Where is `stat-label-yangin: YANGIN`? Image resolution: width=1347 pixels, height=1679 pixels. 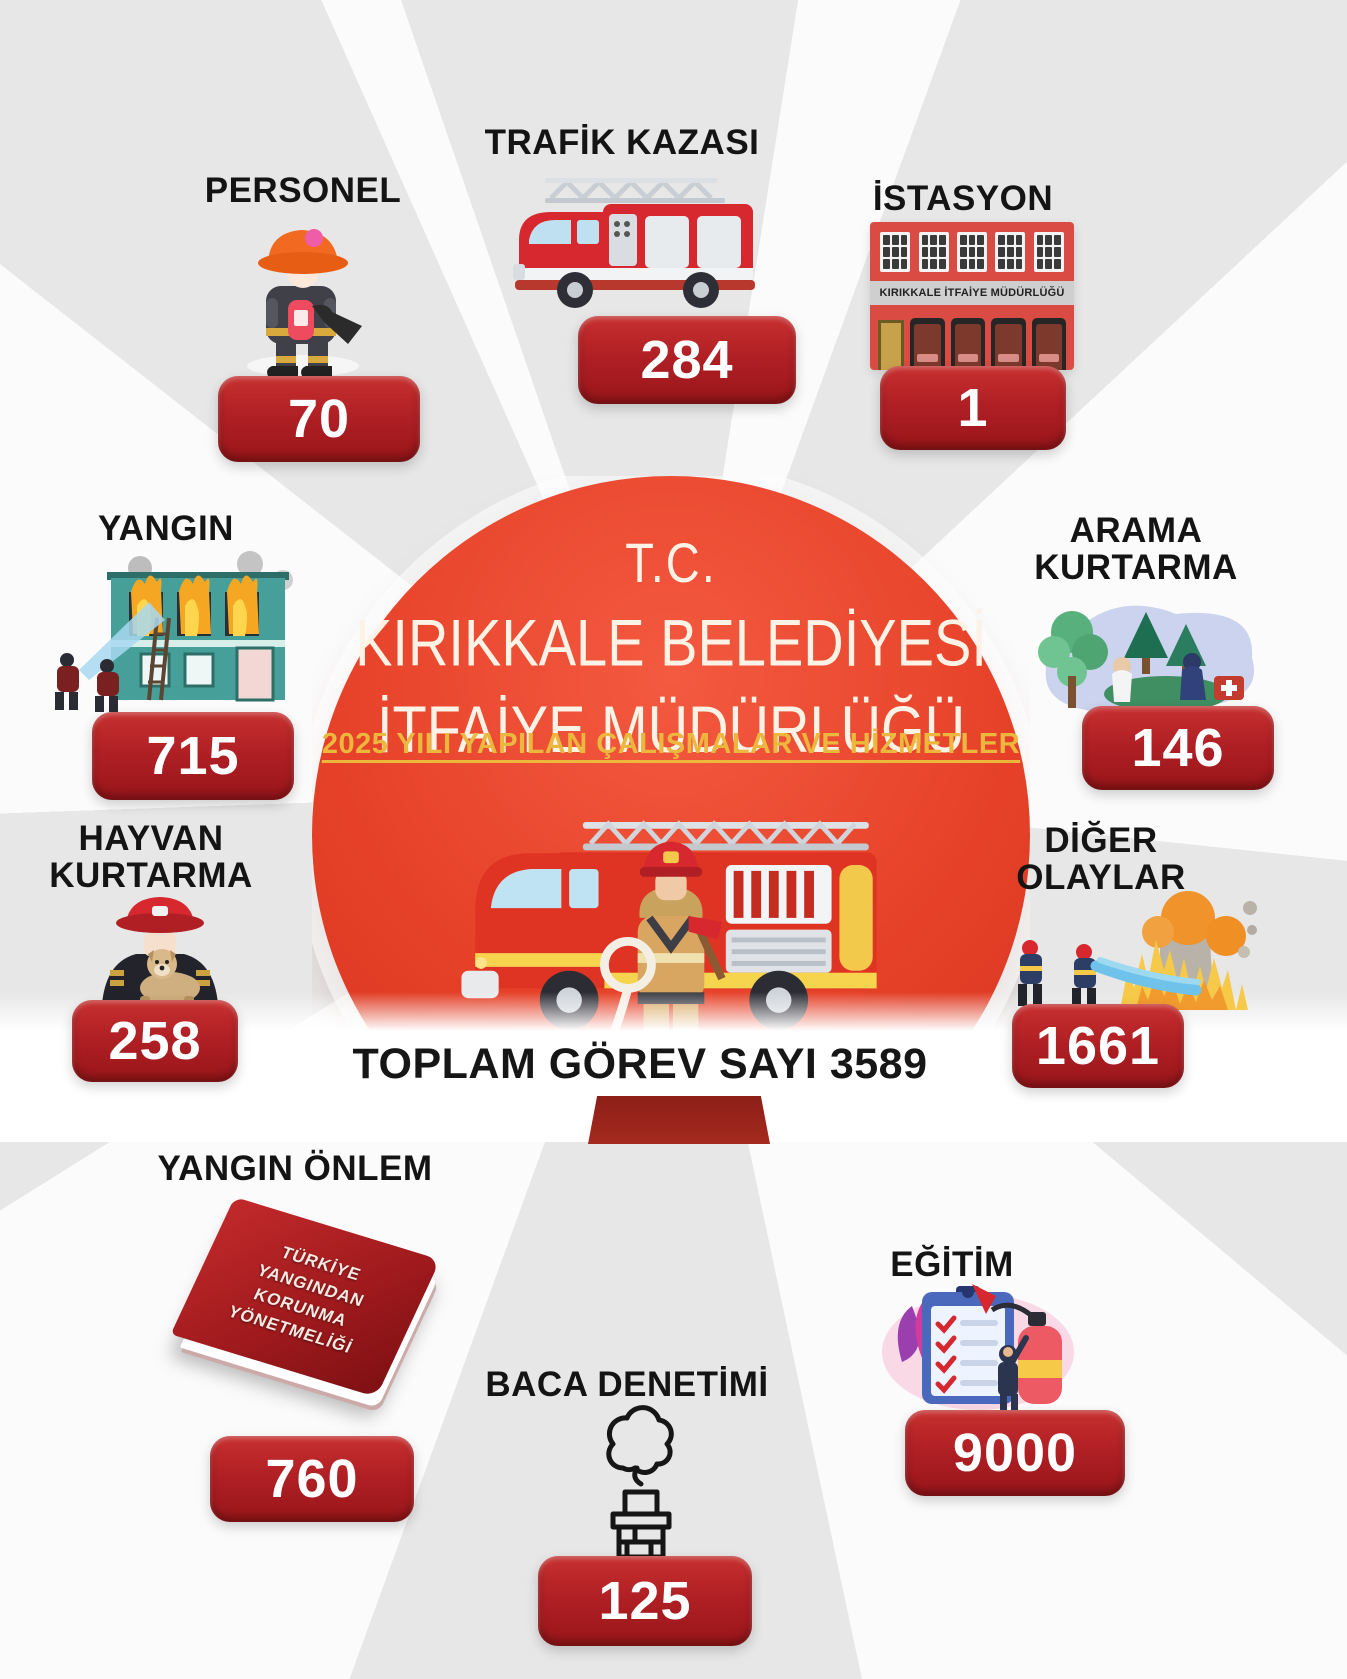 stat-label-yangin: YANGIN is located at coordinates (166, 528).